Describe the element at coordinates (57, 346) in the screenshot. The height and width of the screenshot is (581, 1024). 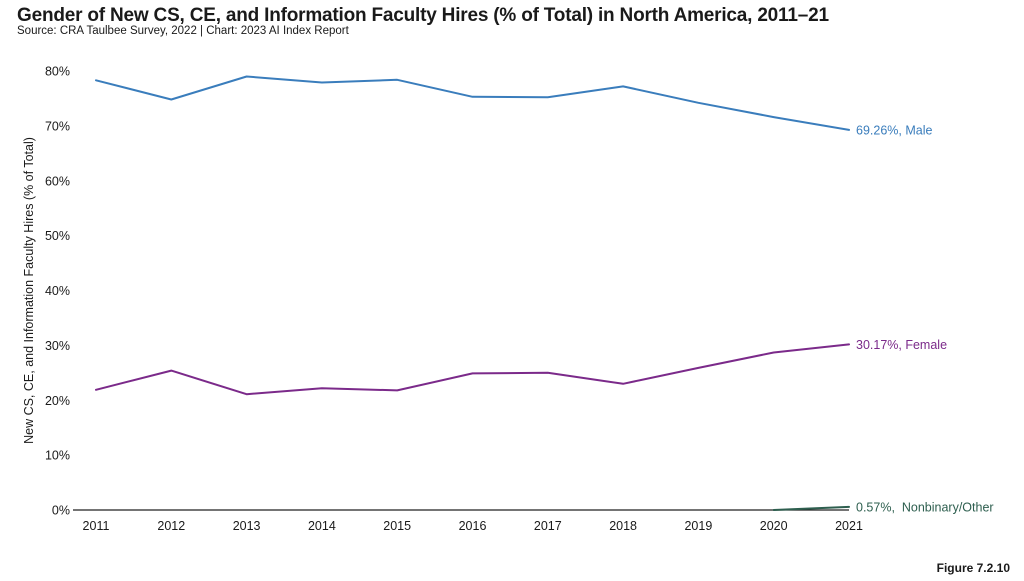
I see `y-tick-label: 30%` at that location.